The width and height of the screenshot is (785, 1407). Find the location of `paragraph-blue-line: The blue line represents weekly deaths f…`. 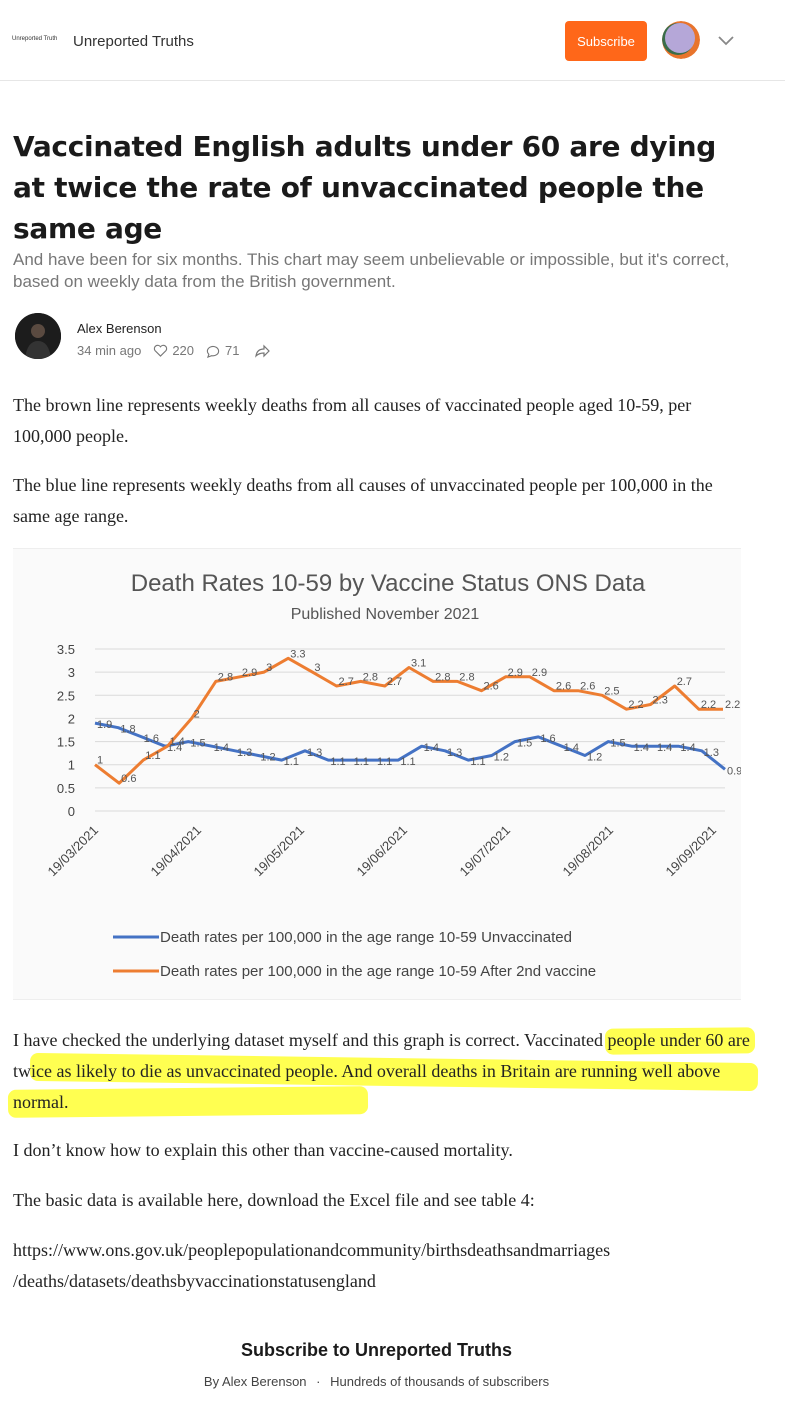

paragraph-blue-line: The blue line represents weekly deaths f… is located at coordinates (363, 500).